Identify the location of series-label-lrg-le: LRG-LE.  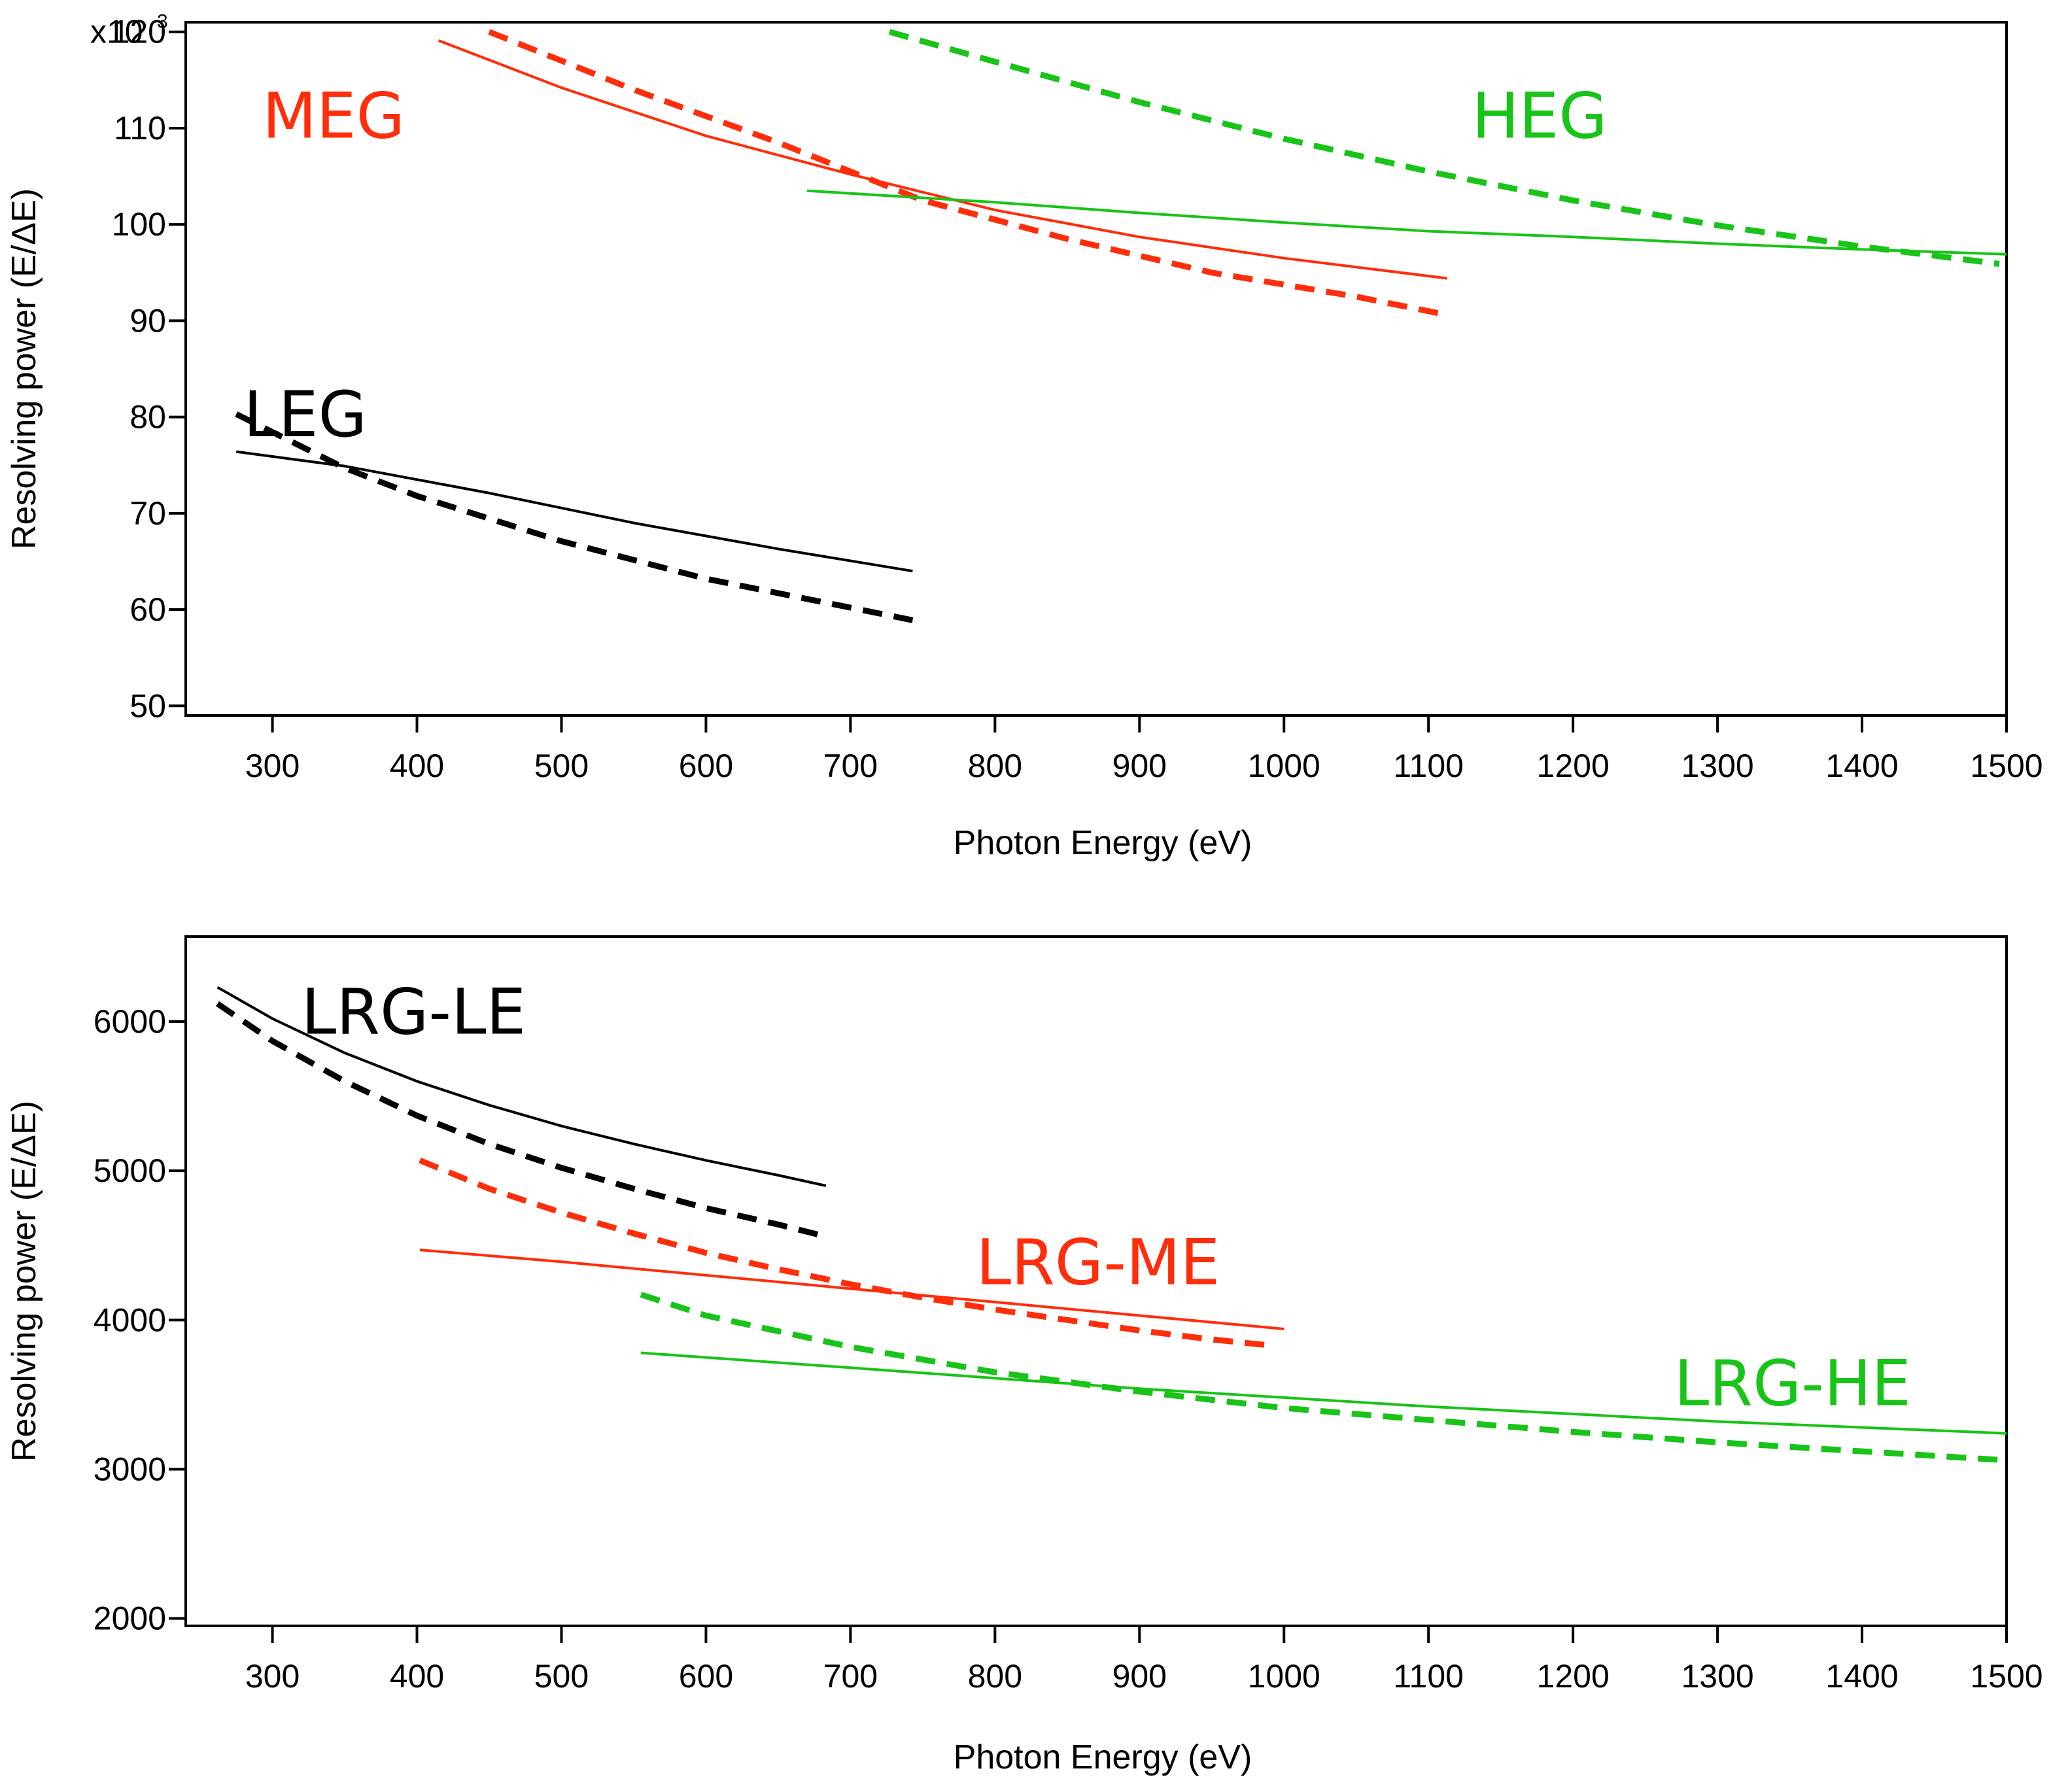
(414, 1011).